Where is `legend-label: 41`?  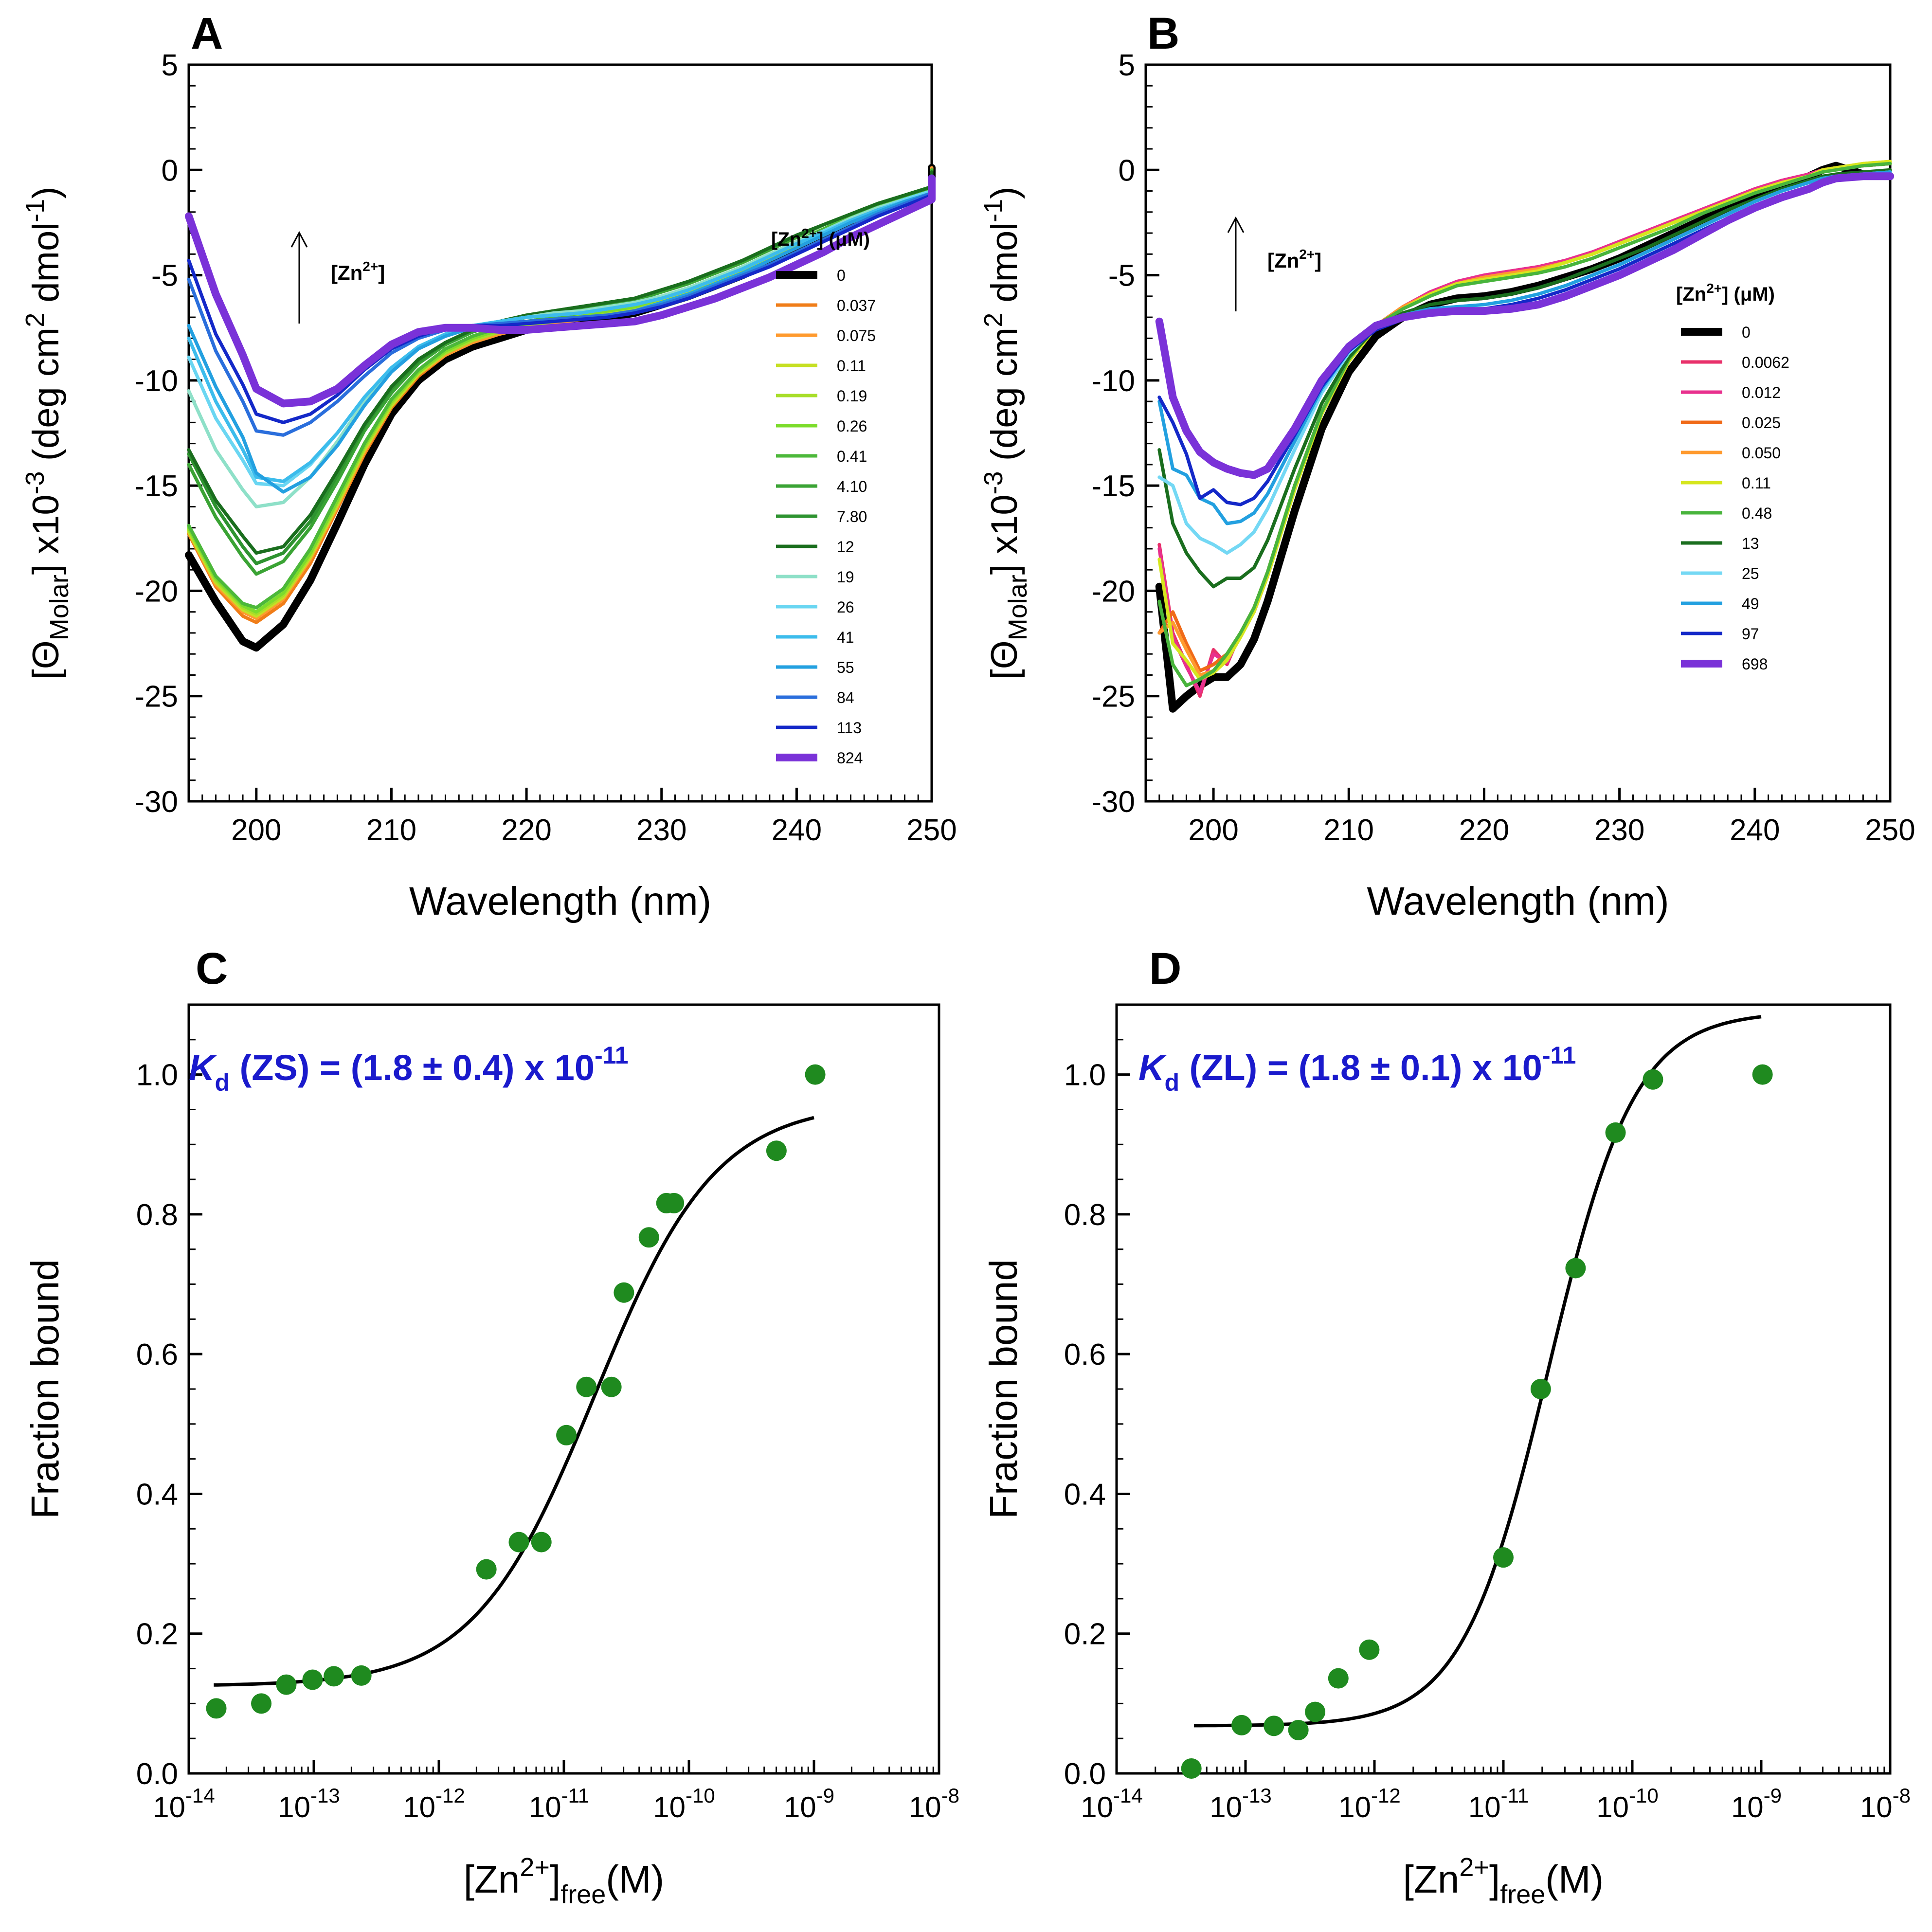
legend-label: 41 is located at coordinates (845, 637).